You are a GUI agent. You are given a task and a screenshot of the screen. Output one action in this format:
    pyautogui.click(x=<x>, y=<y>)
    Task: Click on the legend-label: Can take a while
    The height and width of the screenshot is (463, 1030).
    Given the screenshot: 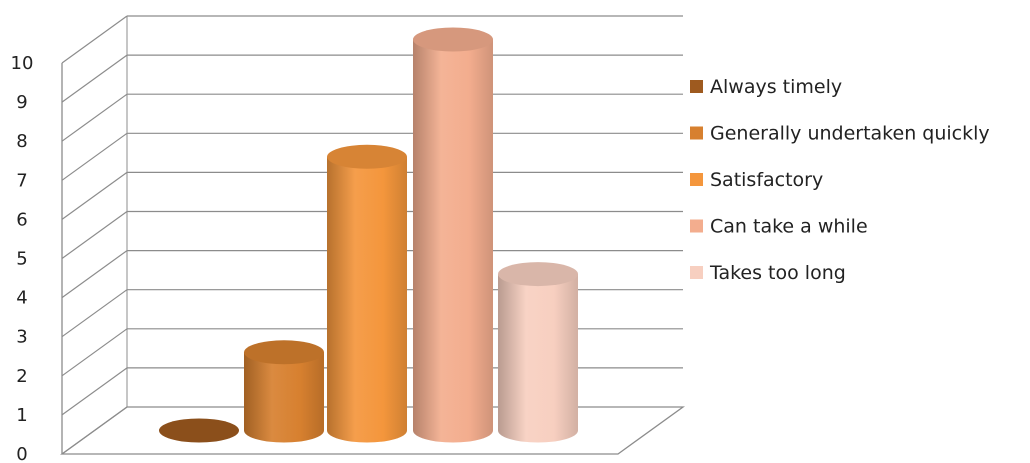 What is the action you would take?
    pyautogui.click(x=789, y=227)
    